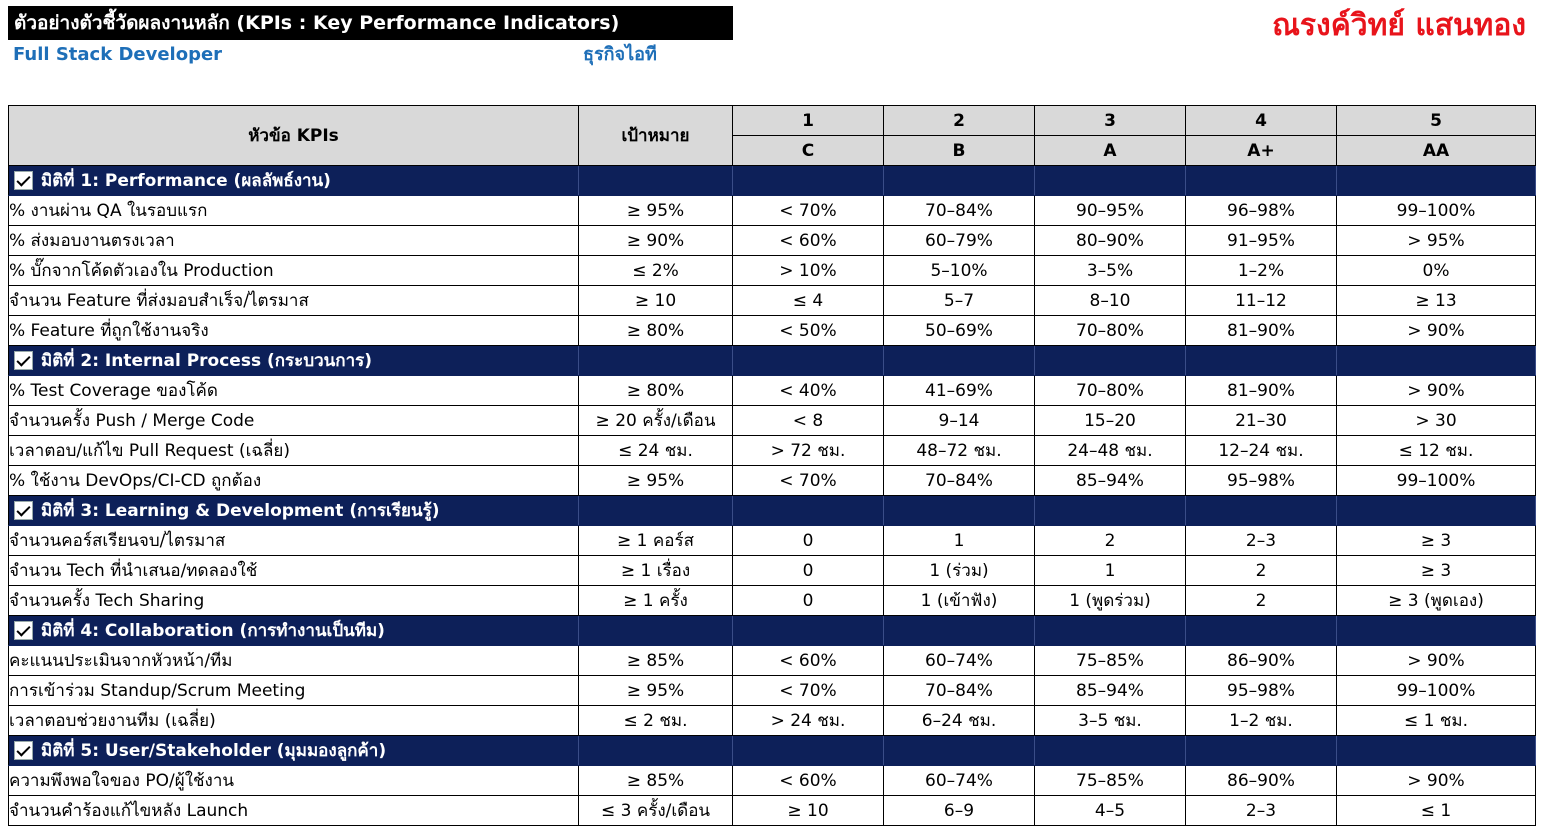 The width and height of the screenshot is (1544, 829). Describe the element at coordinates (808, 720) in the screenshot. I see `level-1-cell: > 24 ชม.` at that location.